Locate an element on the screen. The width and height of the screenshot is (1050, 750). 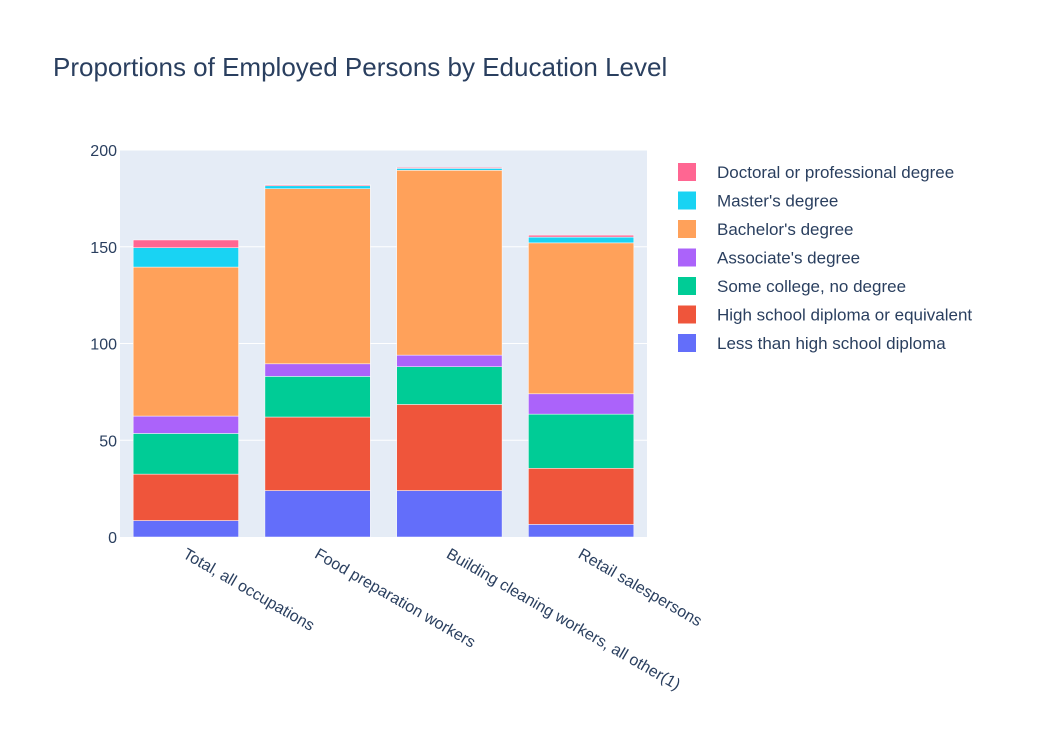
legend-label: Master's degree is located at coordinates (777, 201).